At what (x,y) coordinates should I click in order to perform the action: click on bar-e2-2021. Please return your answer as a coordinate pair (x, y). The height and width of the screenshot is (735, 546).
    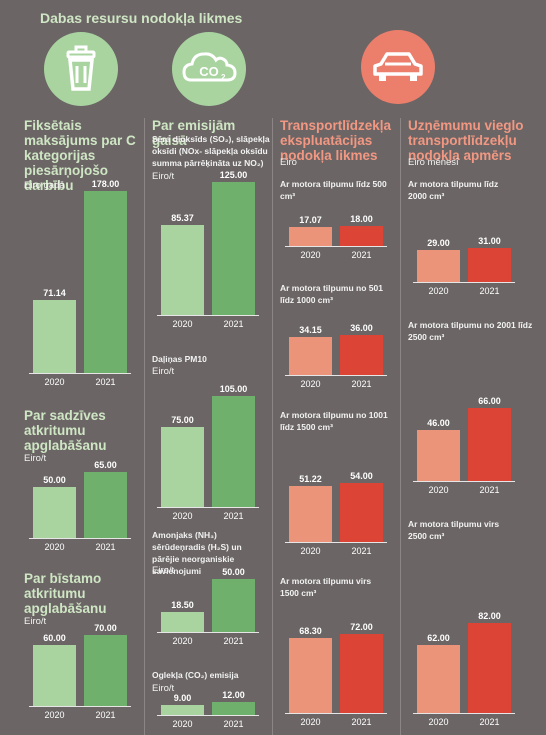
    Looking at the image, I should click on (233, 451).